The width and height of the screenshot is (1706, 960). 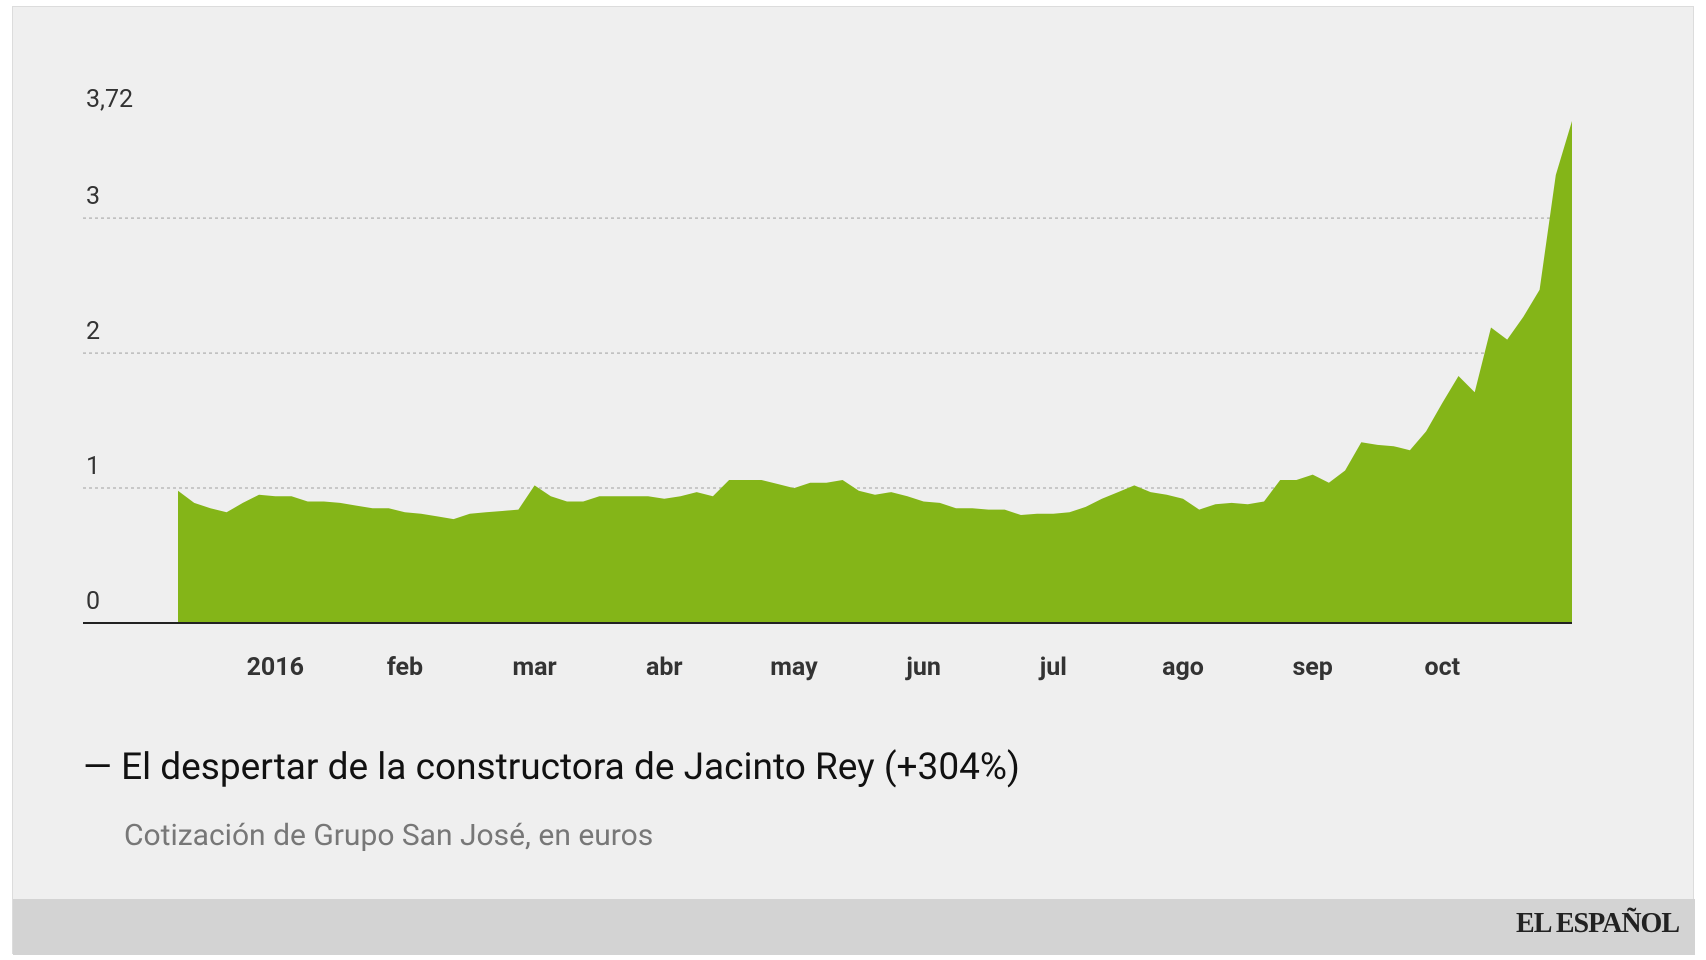 I want to click on y-tick-label: 3, so click(x=93, y=196).